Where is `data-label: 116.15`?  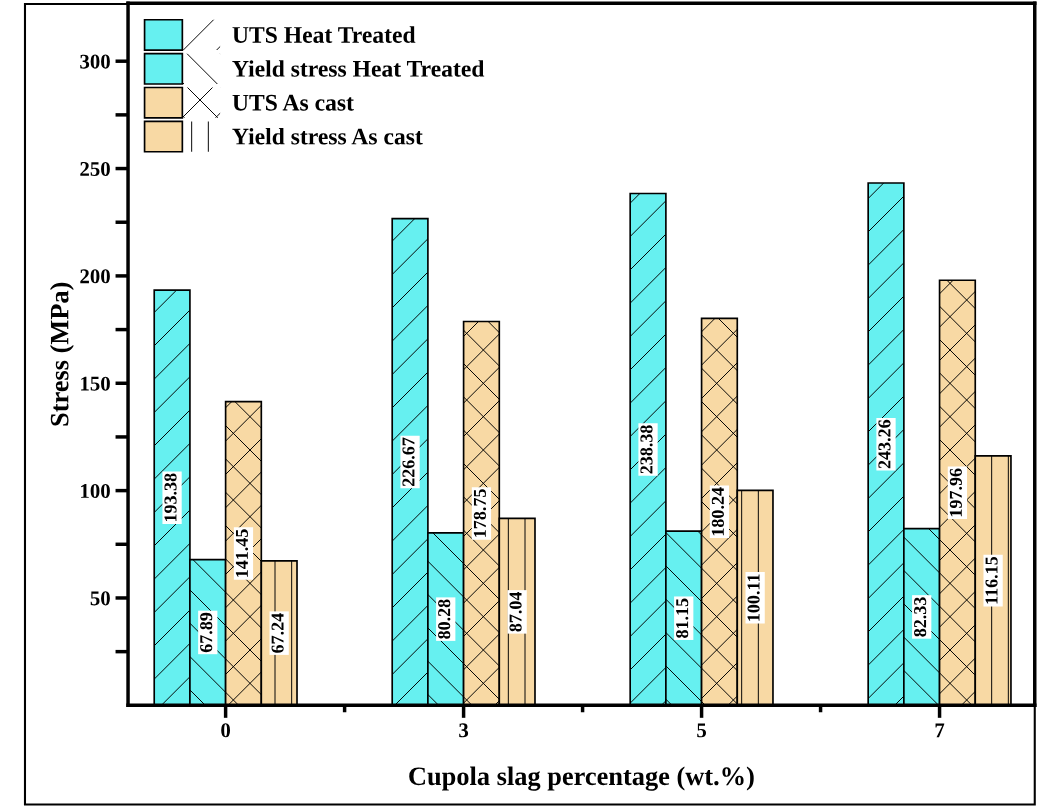
data-label: 116.15 is located at coordinates (991, 580).